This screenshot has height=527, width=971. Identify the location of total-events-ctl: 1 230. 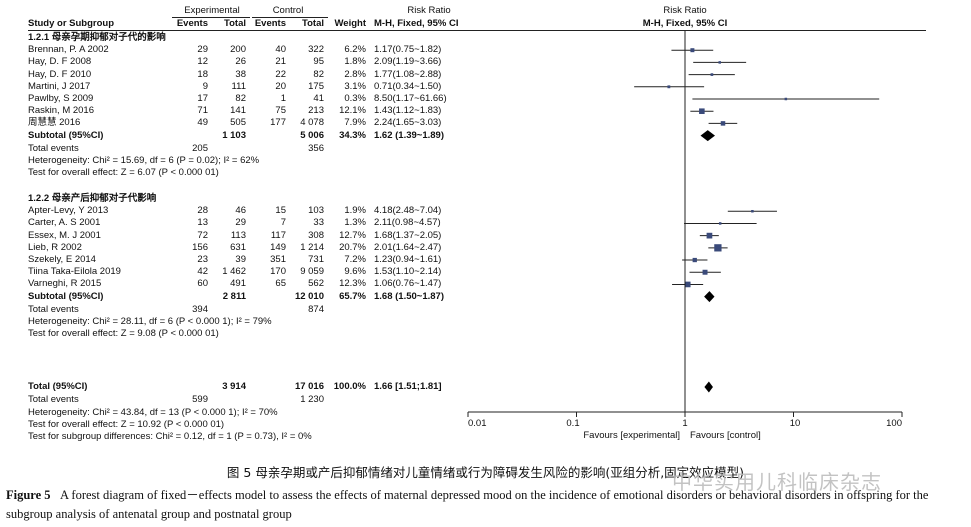
(312, 400).